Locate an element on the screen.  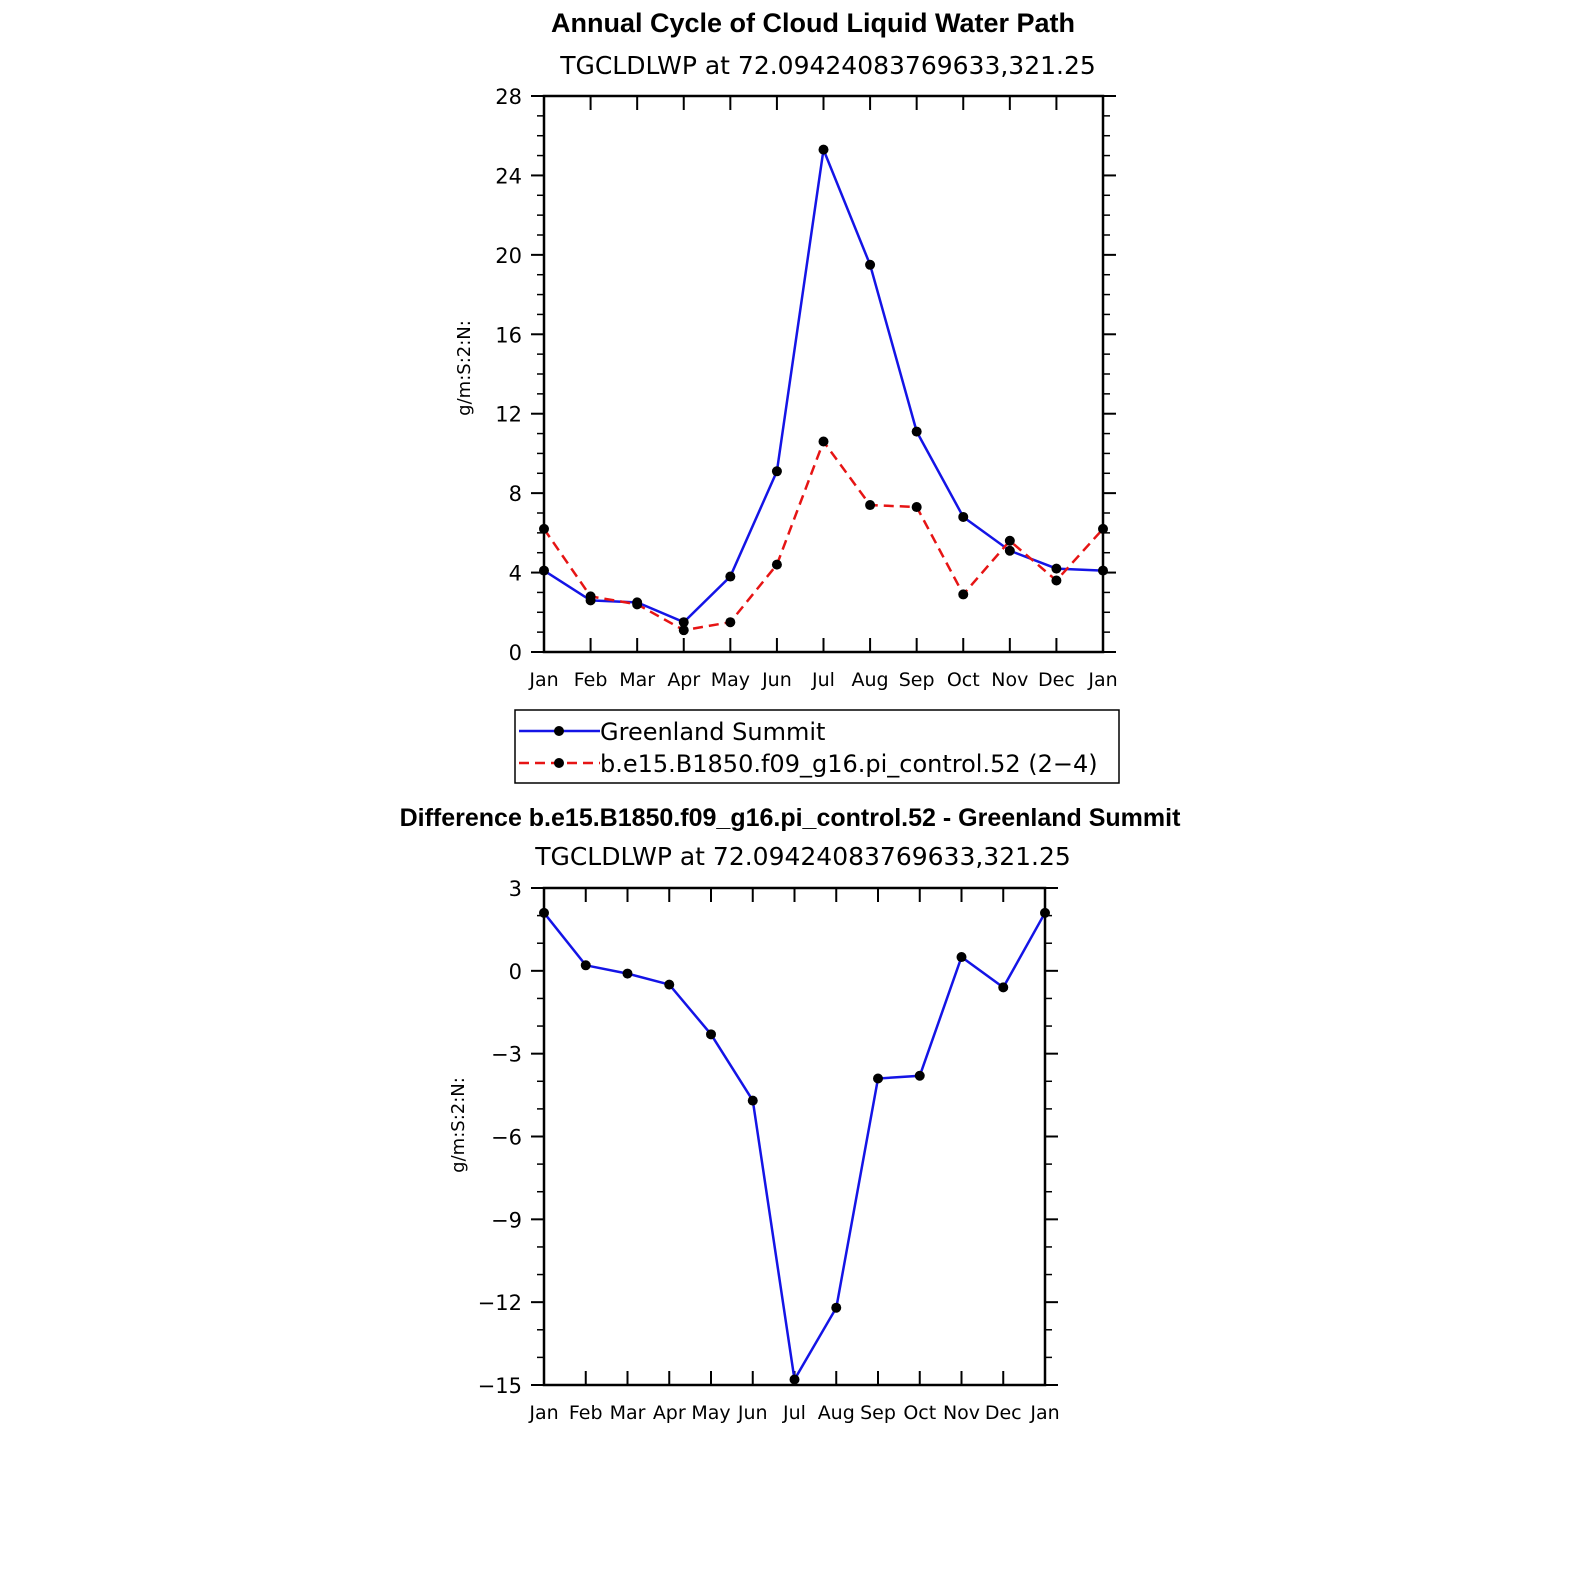
y-tick-label: −3 is located at coordinates (506, 1055).